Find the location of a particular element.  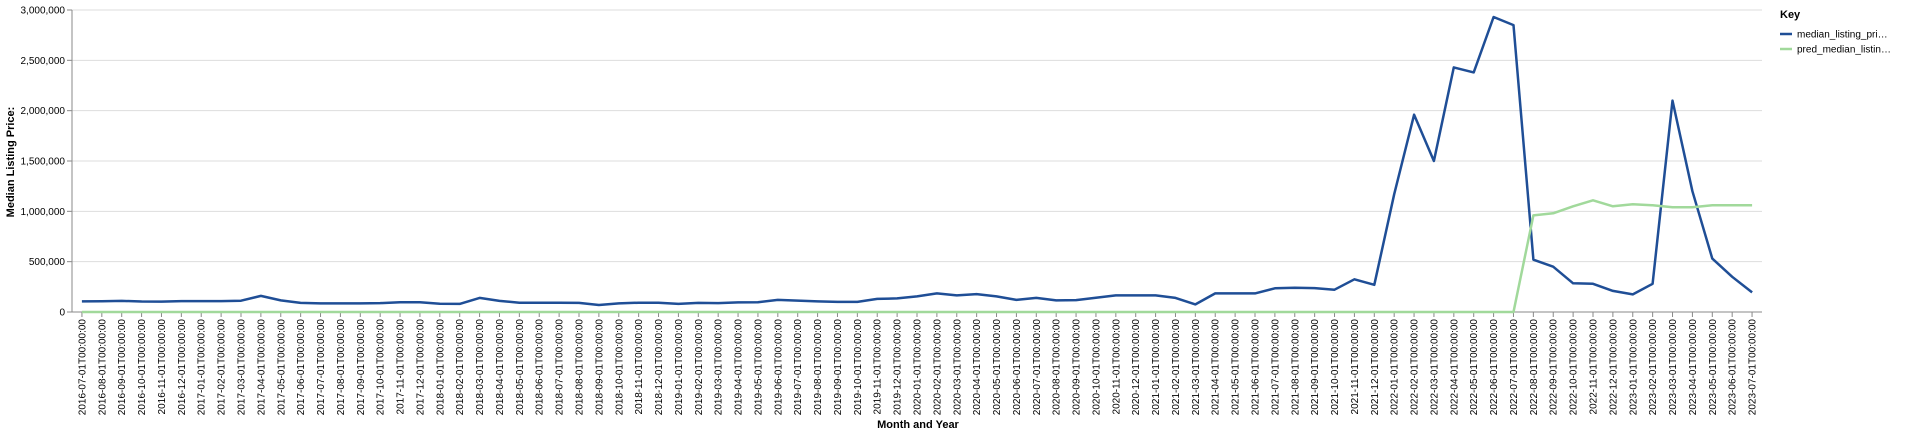

x-tick-label: 2020-07-01T00:00:00 is located at coordinates (1037, 367).